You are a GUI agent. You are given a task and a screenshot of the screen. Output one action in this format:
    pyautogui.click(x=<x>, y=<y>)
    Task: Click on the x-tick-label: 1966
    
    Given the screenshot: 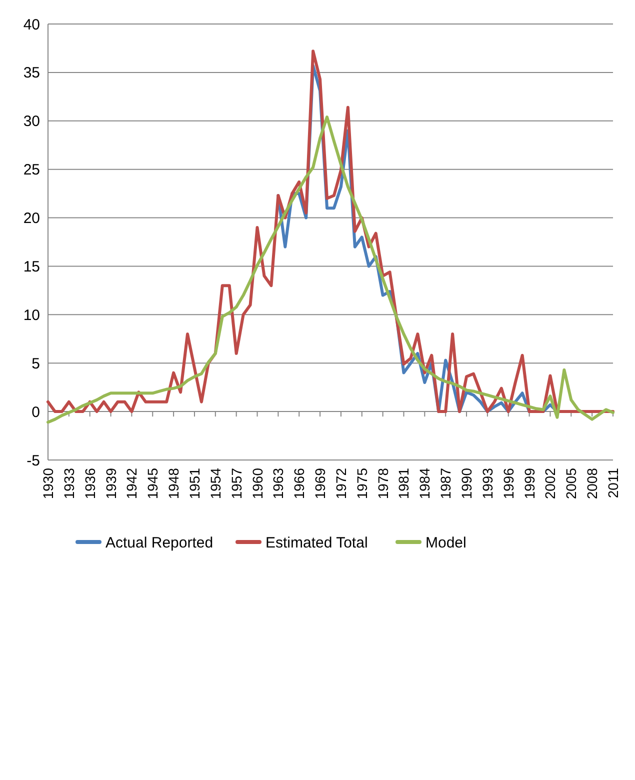 What is the action you would take?
    pyautogui.click(x=299, y=484)
    